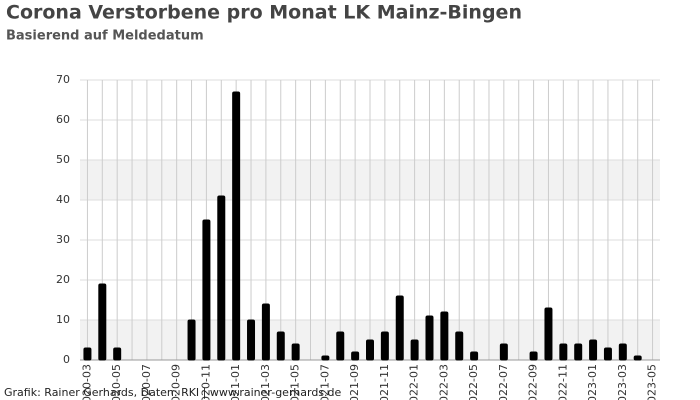 Image resolution: width=700 pixels, height=400 pixels. I want to click on x-tick-label: 2020-05, so click(116, 382).